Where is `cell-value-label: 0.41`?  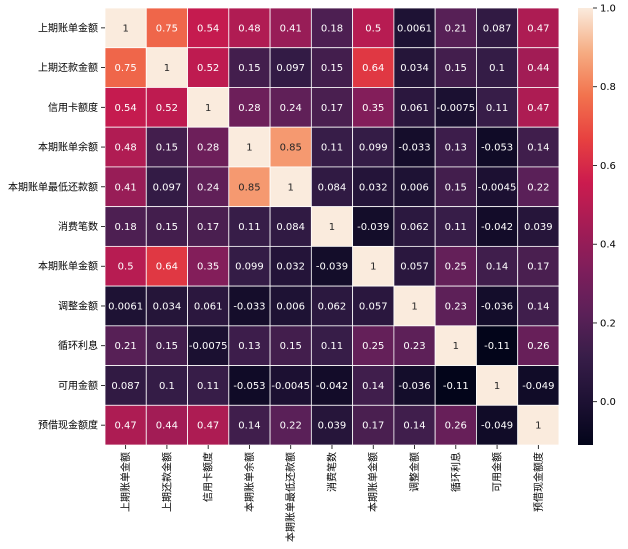
cell-value-label: 0.41 is located at coordinates (126, 187).